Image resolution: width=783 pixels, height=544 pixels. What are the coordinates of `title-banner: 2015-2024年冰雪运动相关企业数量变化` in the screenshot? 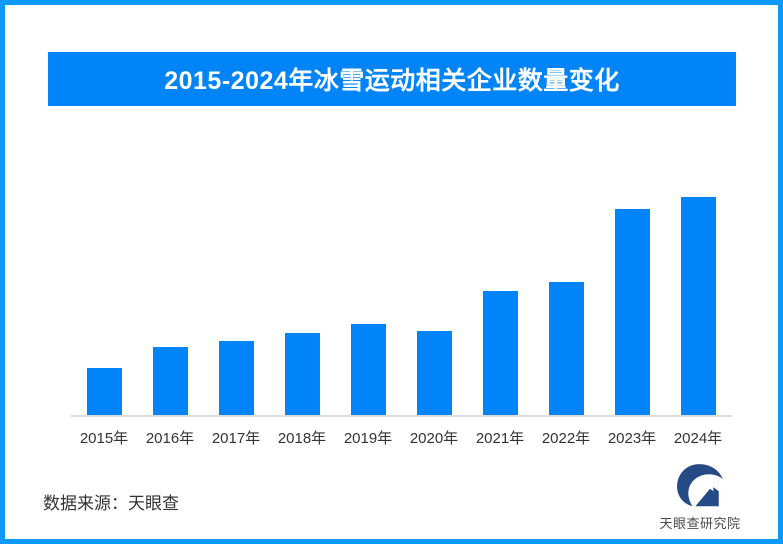 It's located at (392, 79).